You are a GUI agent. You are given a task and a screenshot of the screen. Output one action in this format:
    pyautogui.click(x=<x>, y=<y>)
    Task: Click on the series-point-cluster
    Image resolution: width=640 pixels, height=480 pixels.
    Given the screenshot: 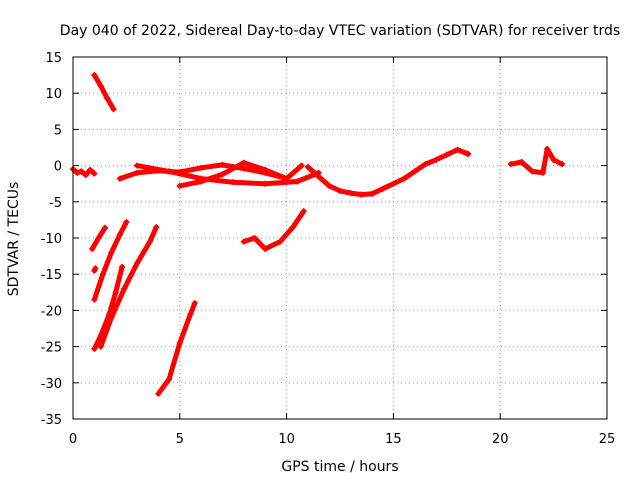 What is the action you would take?
    pyautogui.click(x=95, y=269)
    